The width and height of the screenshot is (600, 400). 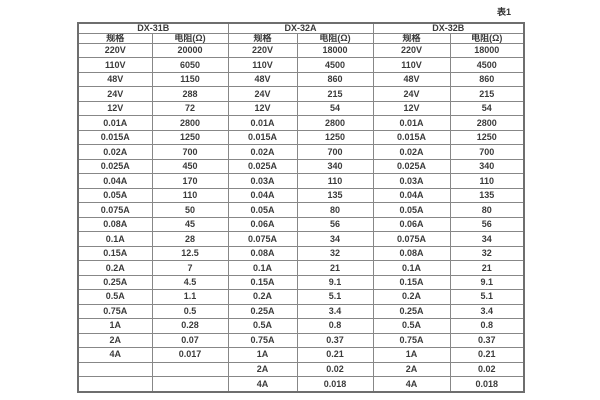 What do you see at coordinates (153, 28) in the screenshot?
I see `group-header-dx31b: DX-31B` at bounding box center [153, 28].